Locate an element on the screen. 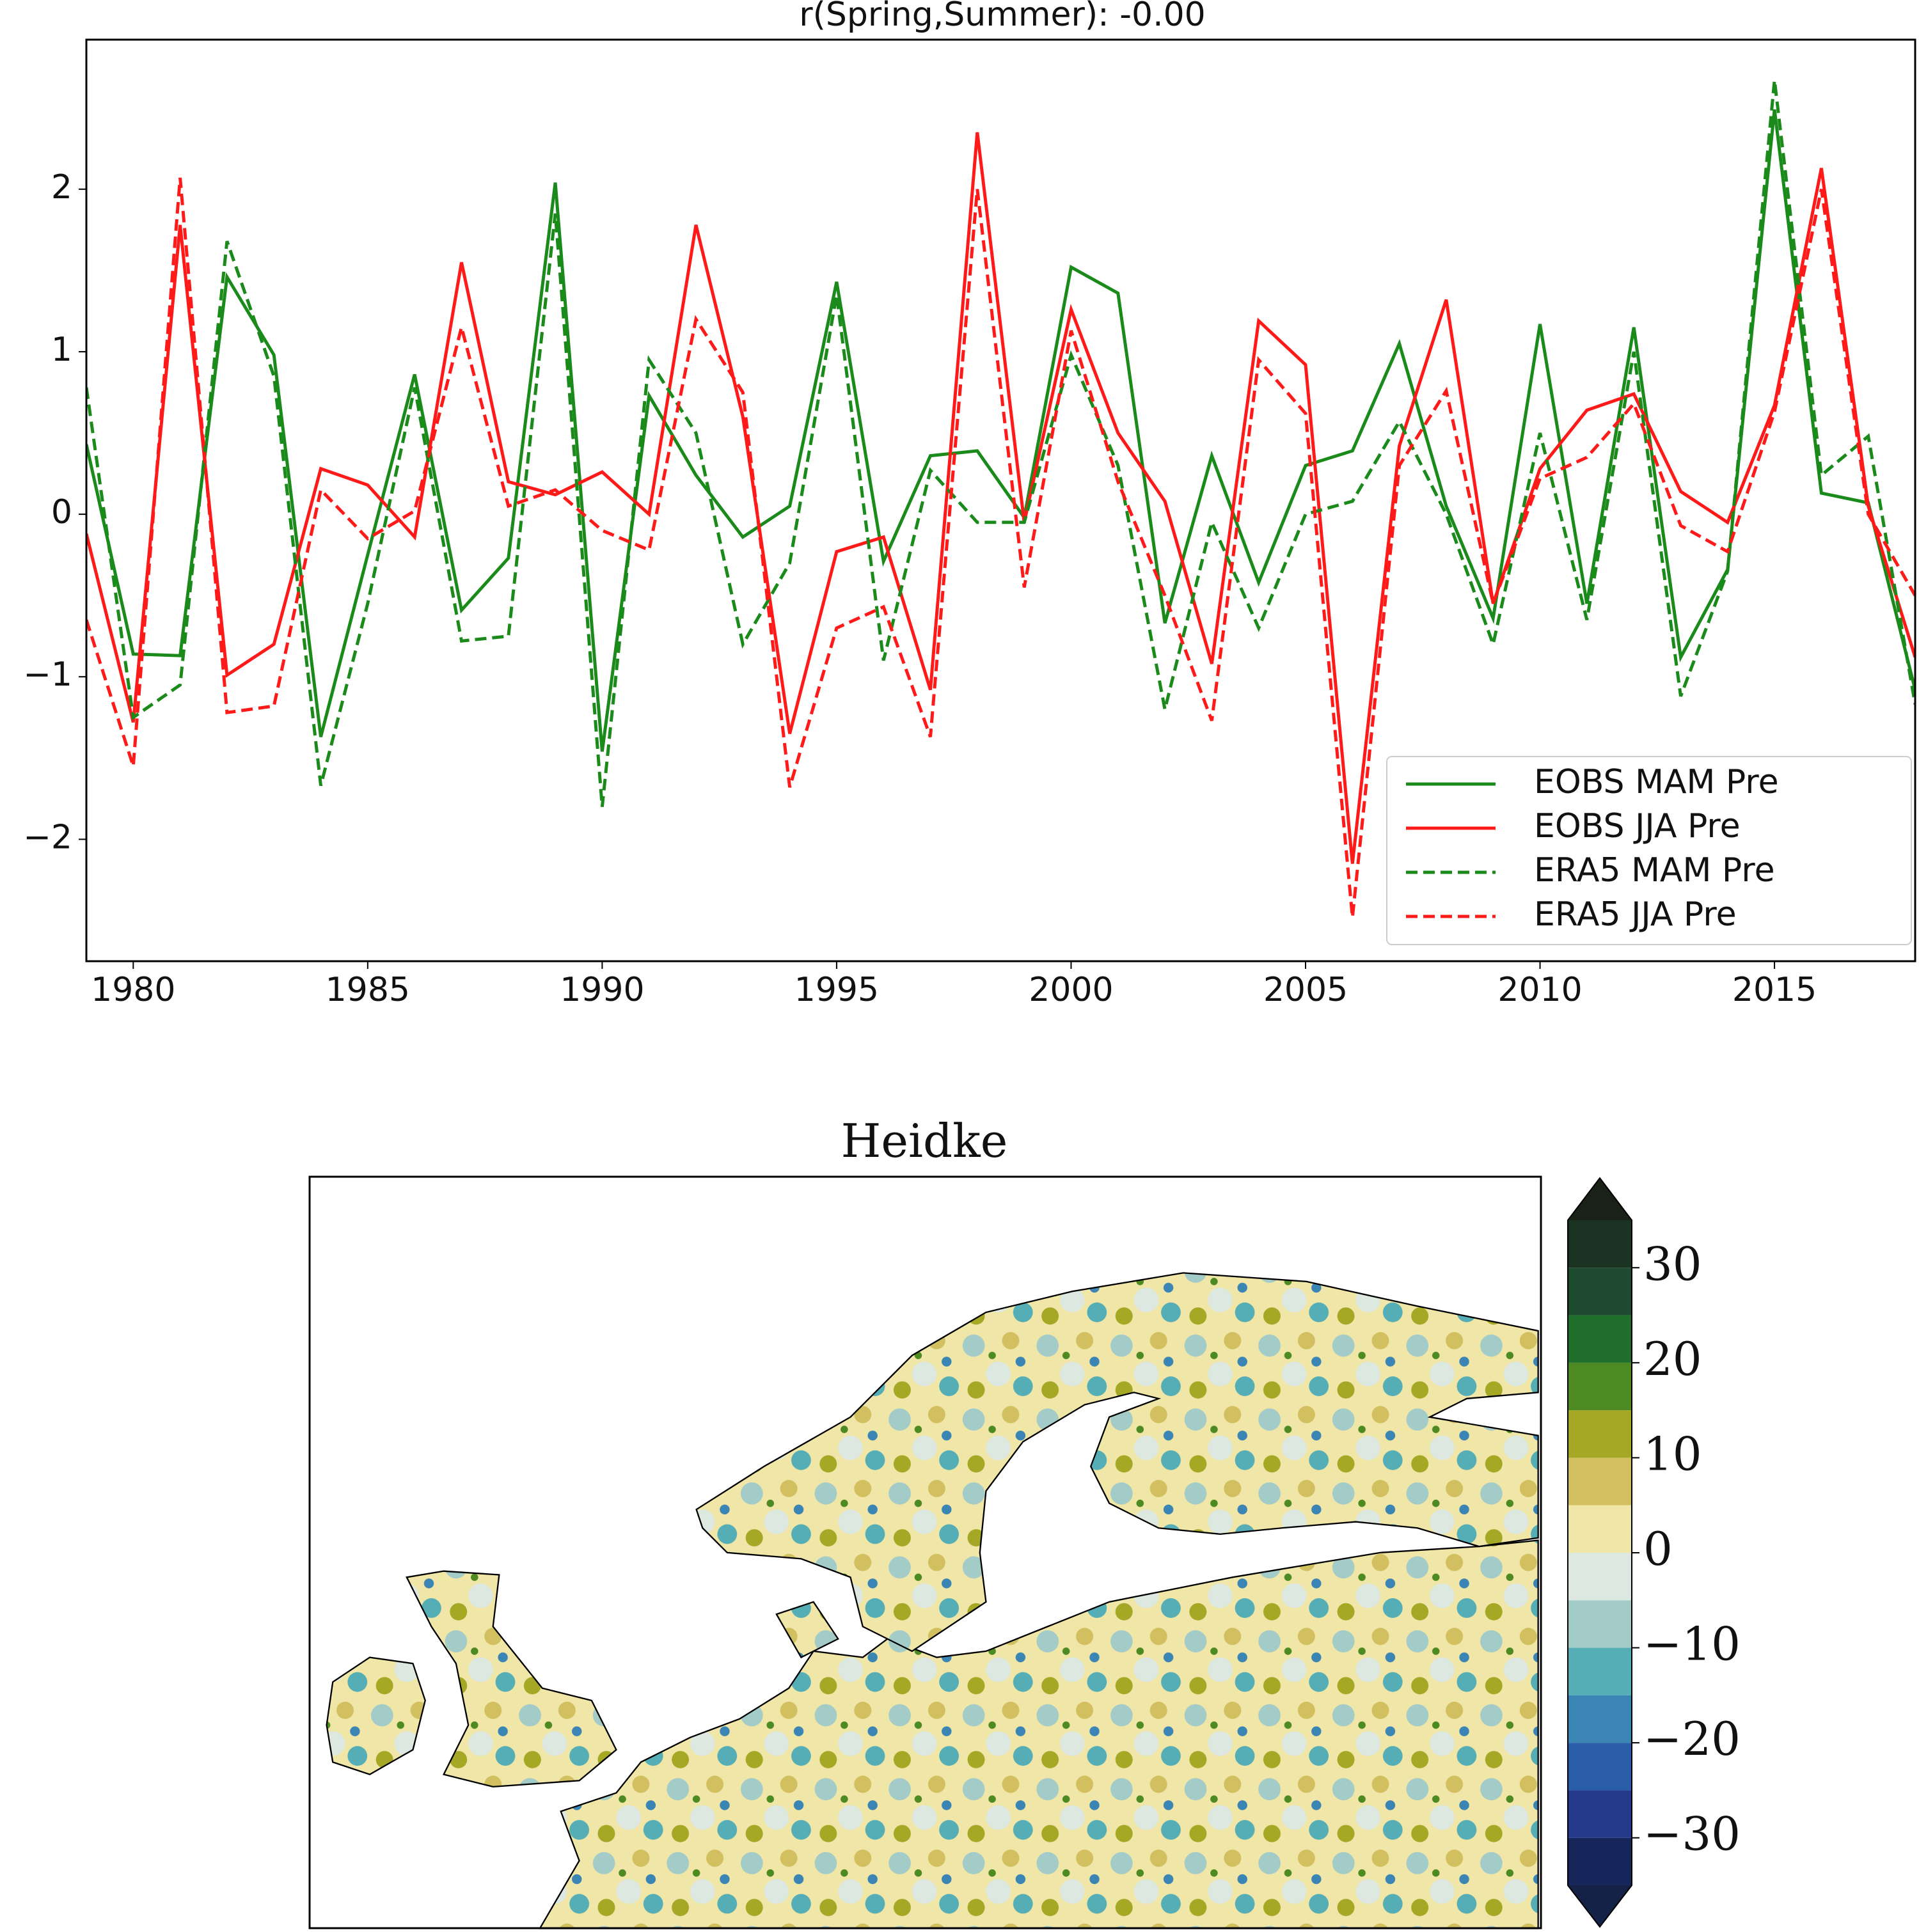  colorbar-tick-label: −30 is located at coordinates (1692, 1834).